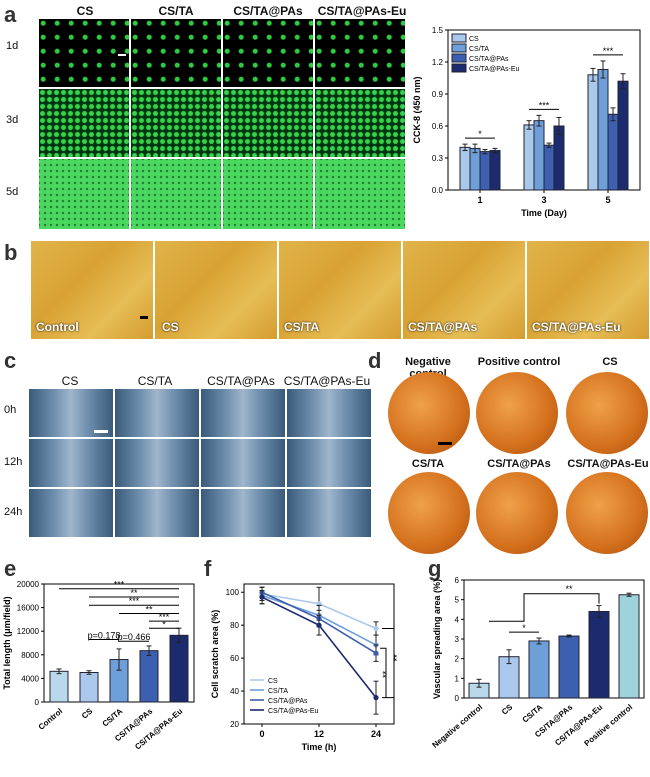 This screenshot has height=777, width=650. What do you see at coordinates (388, 663) in the screenshot?
I see `significance-bracket` at bounding box center [388, 663].